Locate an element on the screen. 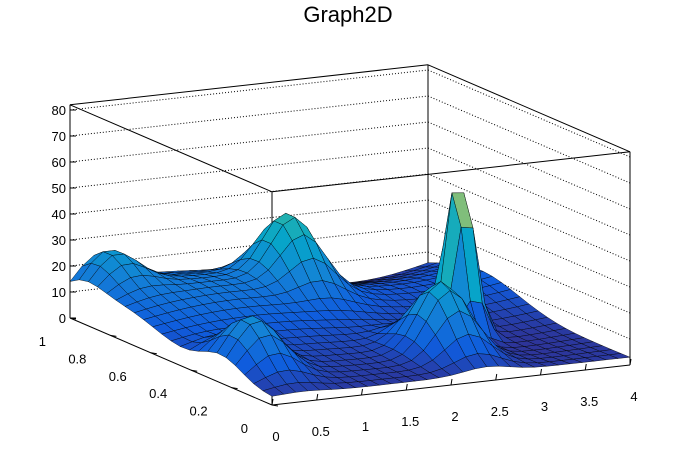  y-tick-label: 0.8 is located at coordinates (77, 358).